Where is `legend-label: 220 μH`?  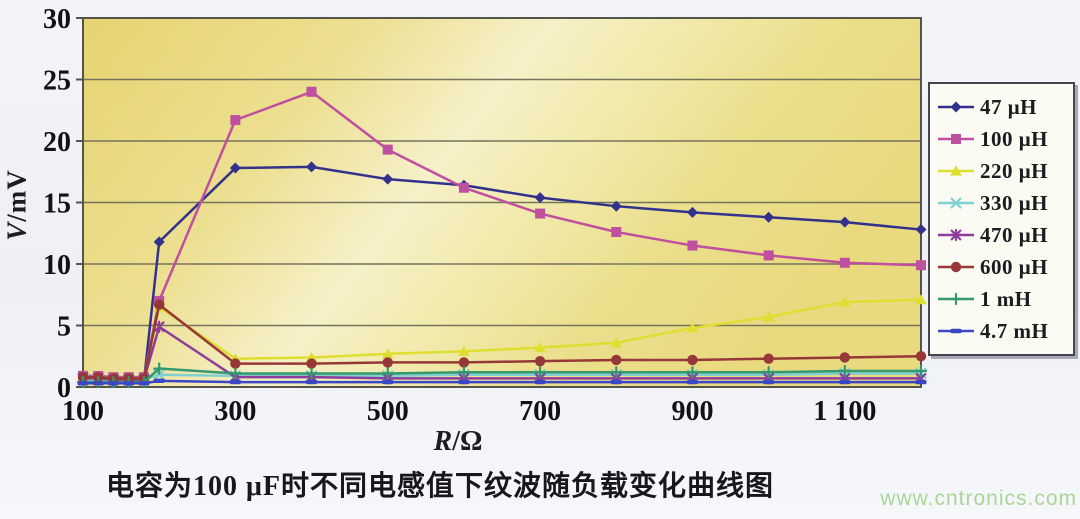 legend-label: 220 μH is located at coordinates (1014, 170).